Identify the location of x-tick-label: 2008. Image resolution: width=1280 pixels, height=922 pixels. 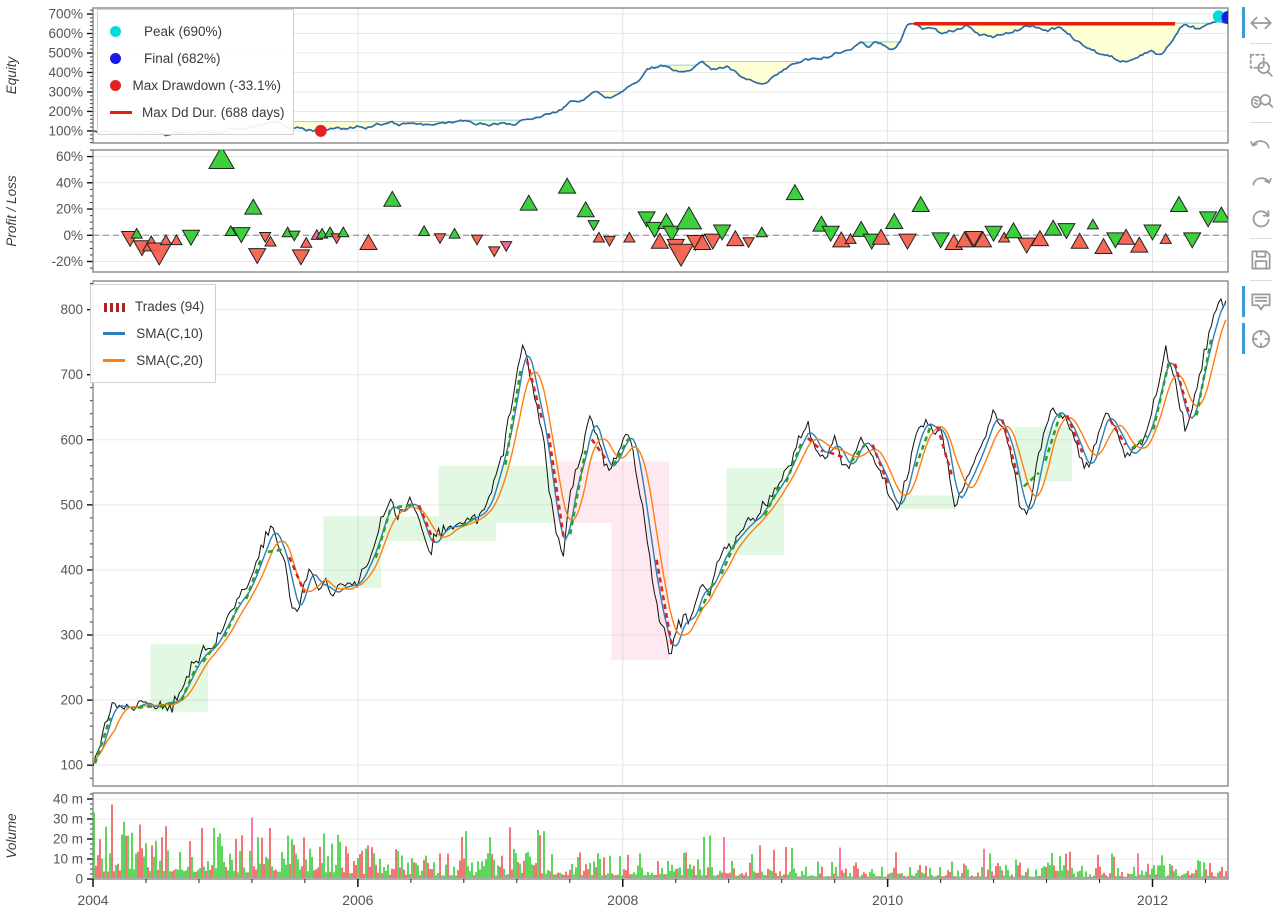
(622, 900).